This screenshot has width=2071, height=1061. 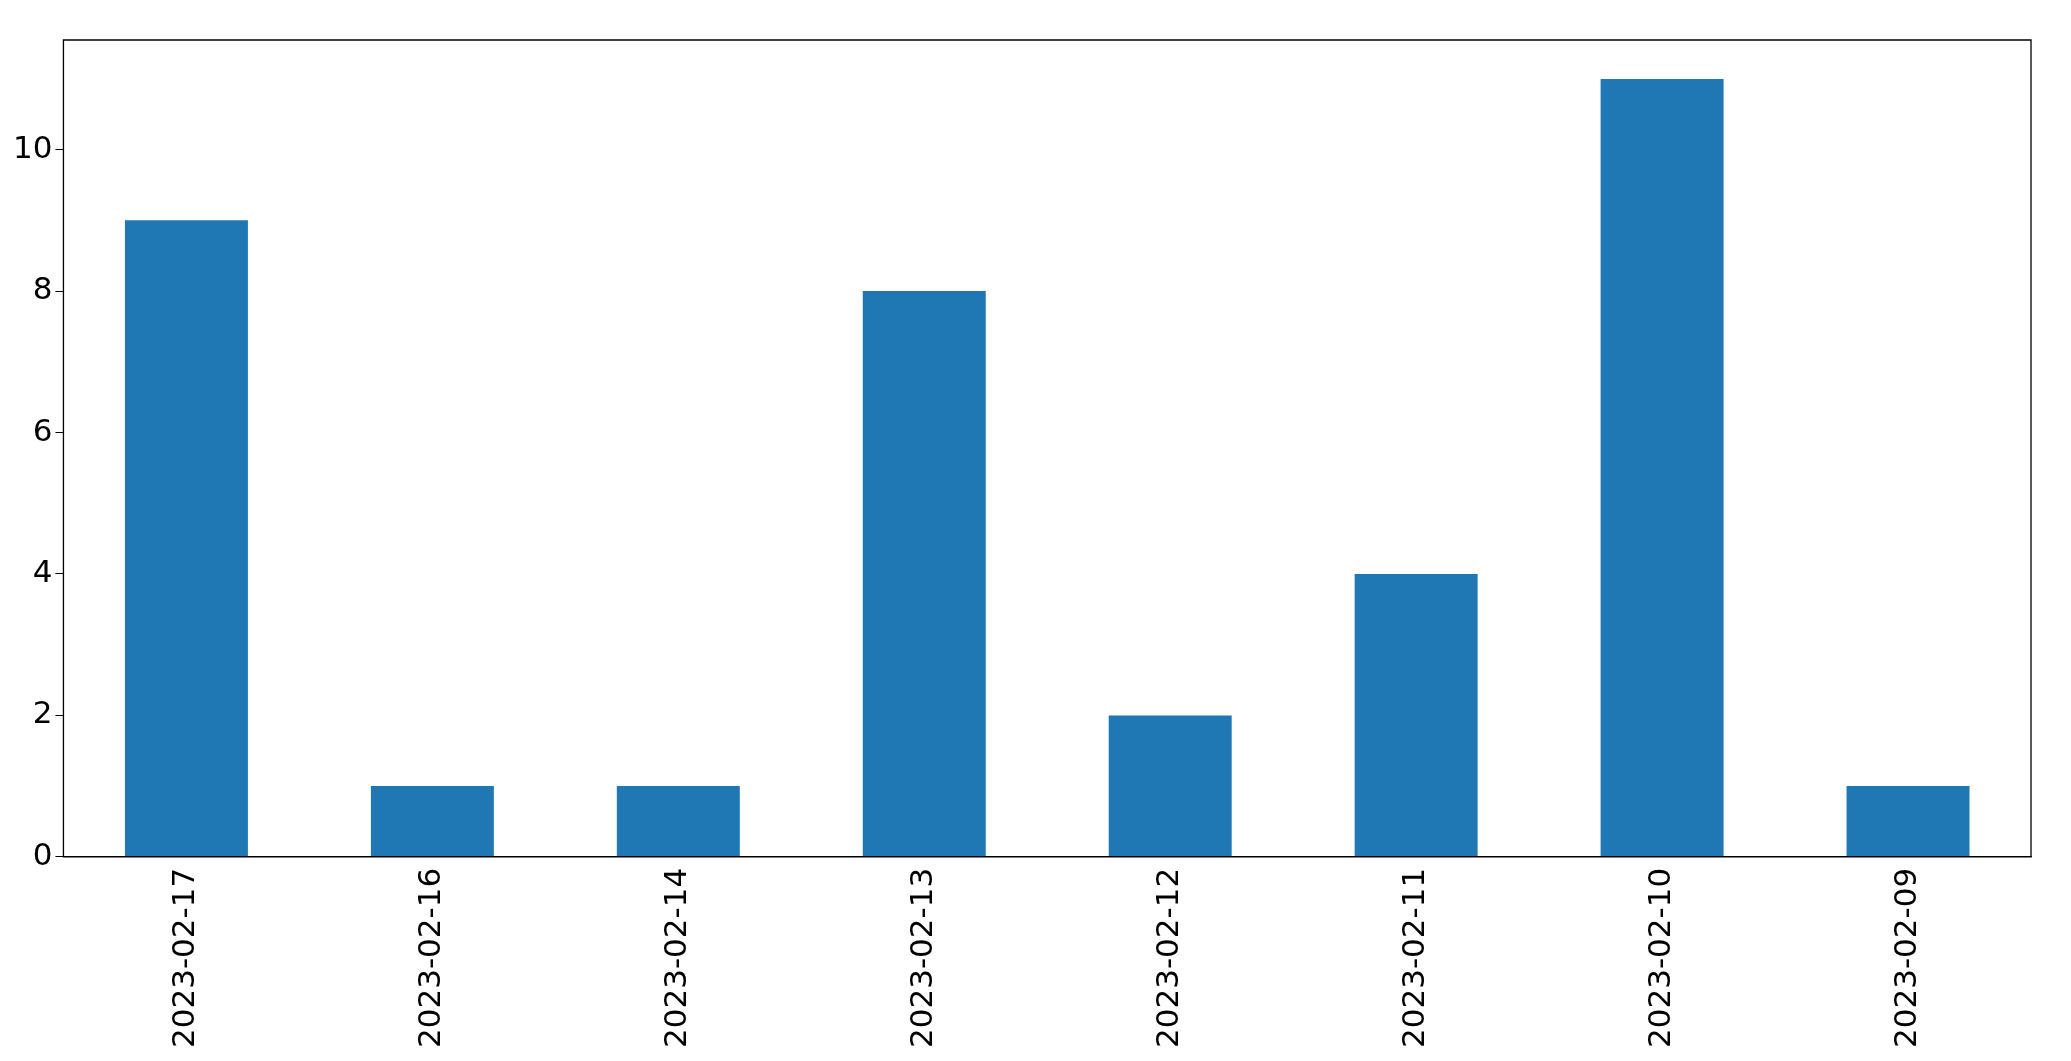 I want to click on x-tick-label: 2023-02-10, so click(x=1659, y=958).